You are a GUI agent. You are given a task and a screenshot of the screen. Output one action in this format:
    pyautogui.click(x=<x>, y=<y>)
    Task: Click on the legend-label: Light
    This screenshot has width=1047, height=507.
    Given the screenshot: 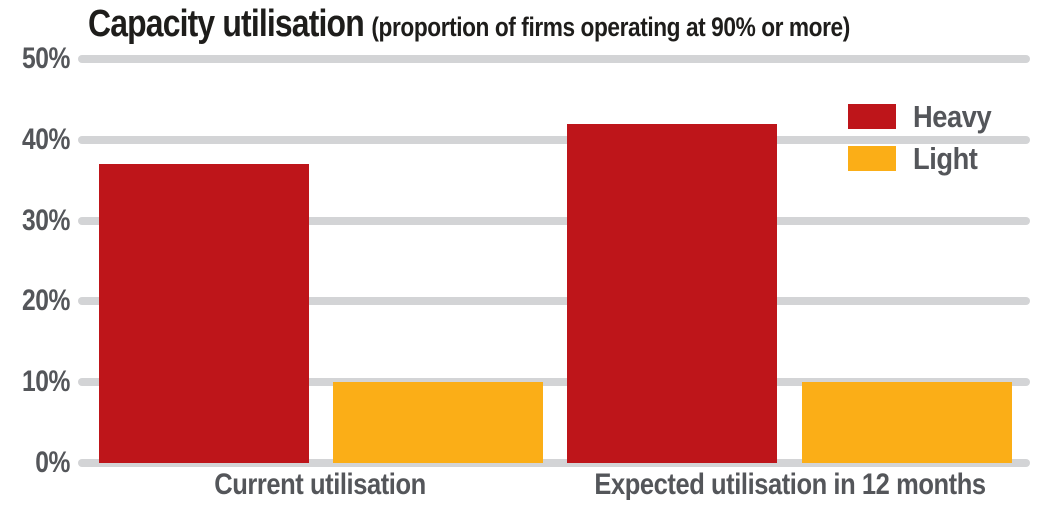 What is the action you would take?
    pyautogui.click(x=945, y=158)
    